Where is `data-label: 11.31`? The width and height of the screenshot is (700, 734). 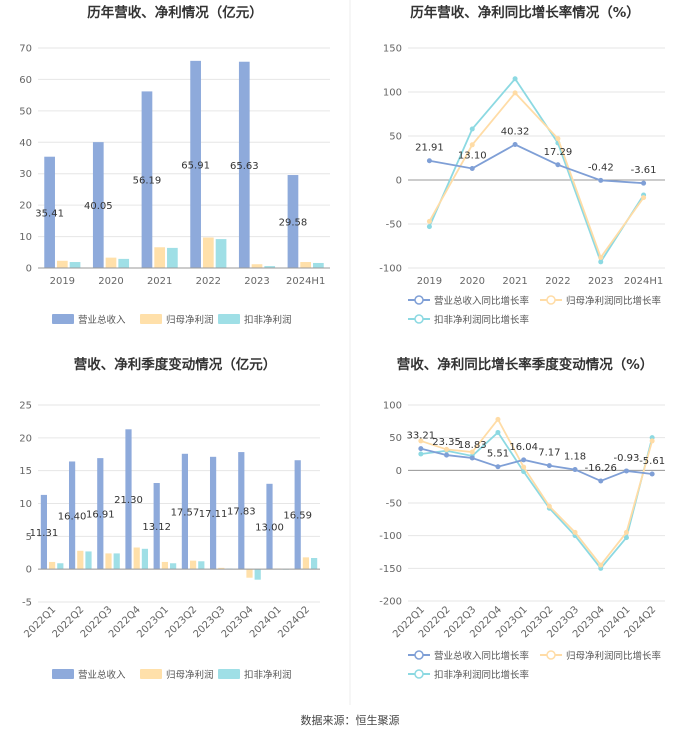
data-label: 11.31 is located at coordinates (44, 533).